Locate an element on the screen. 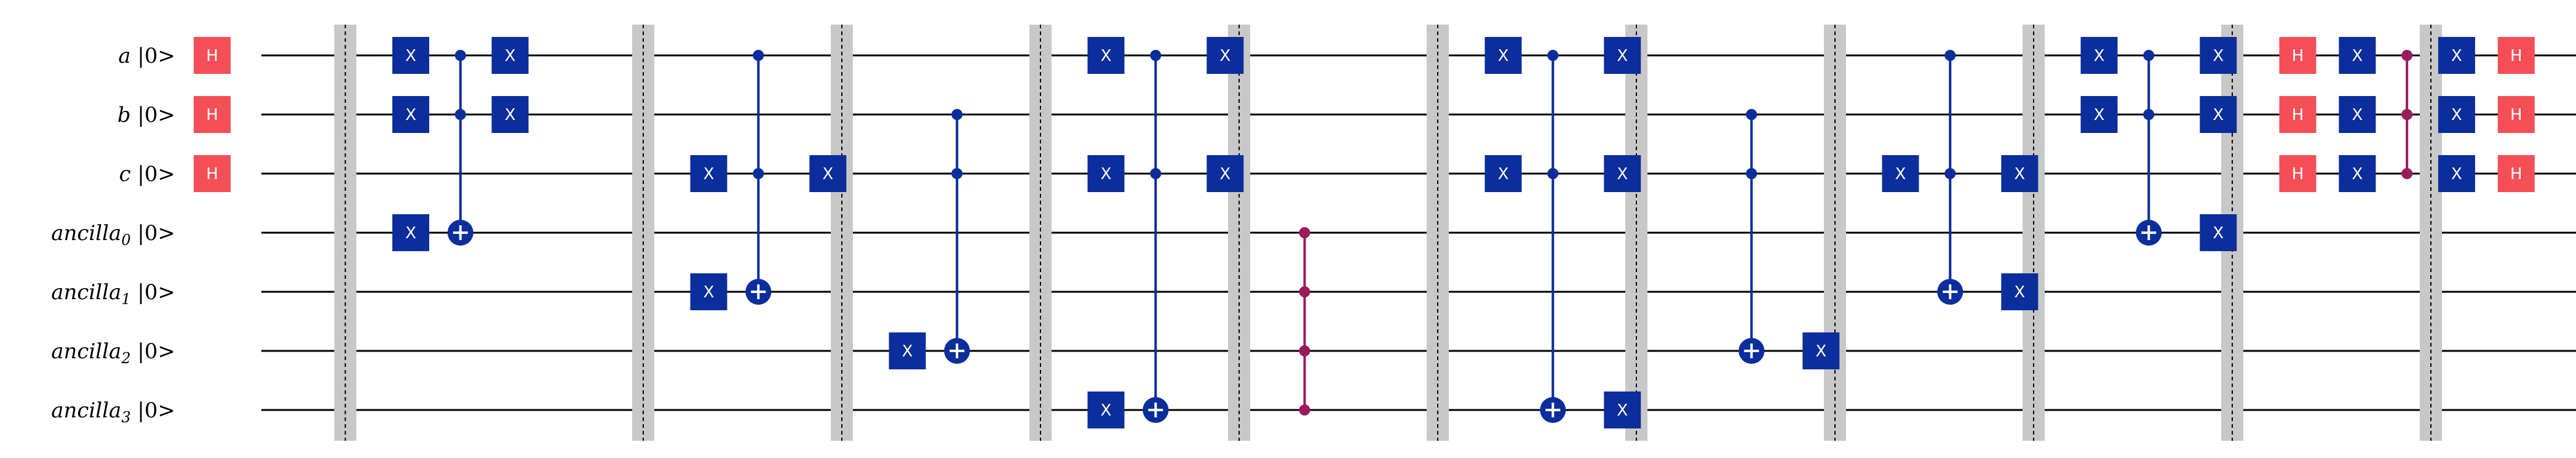 The height and width of the screenshot is (458, 2576). qubit-label-3: ancilla0 |0> is located at coordinates (113, 235).